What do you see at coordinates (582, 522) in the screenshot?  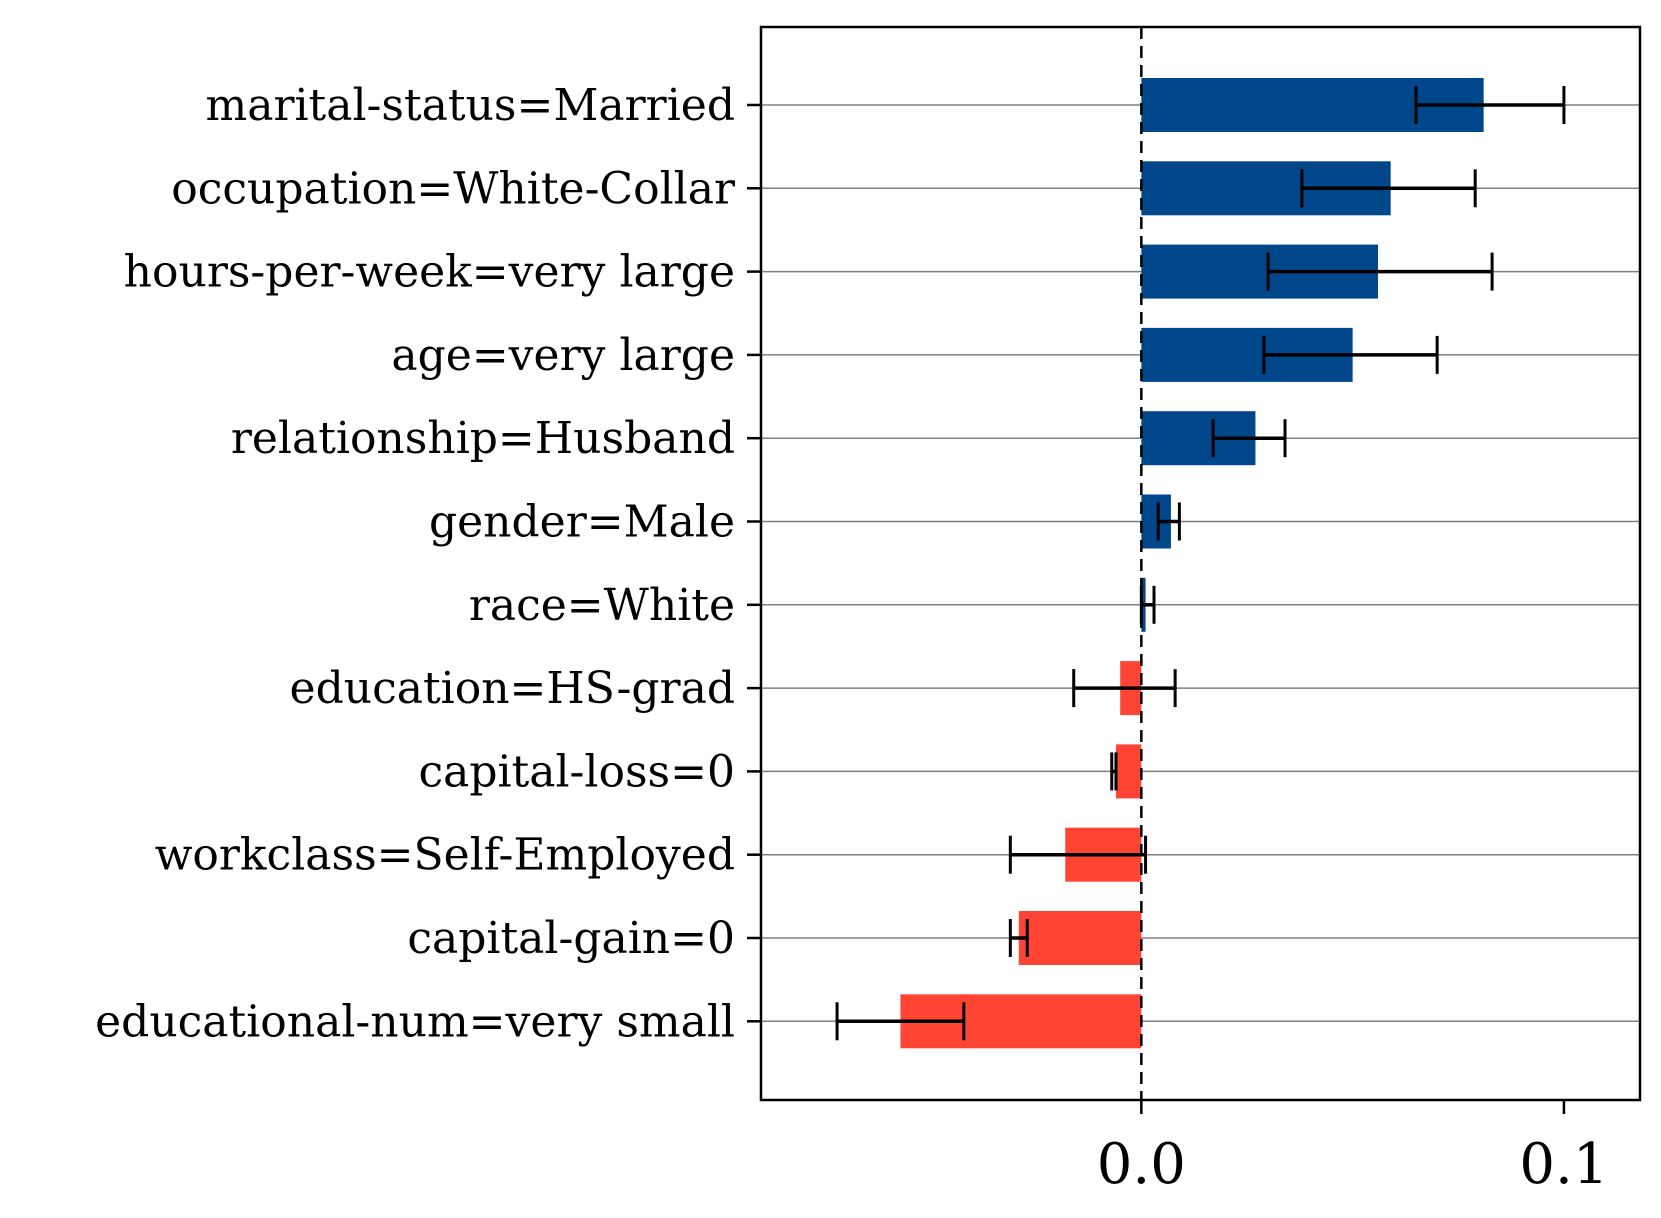 I see `y-axis-label: gender=Male` at bounding box center [582, 522].